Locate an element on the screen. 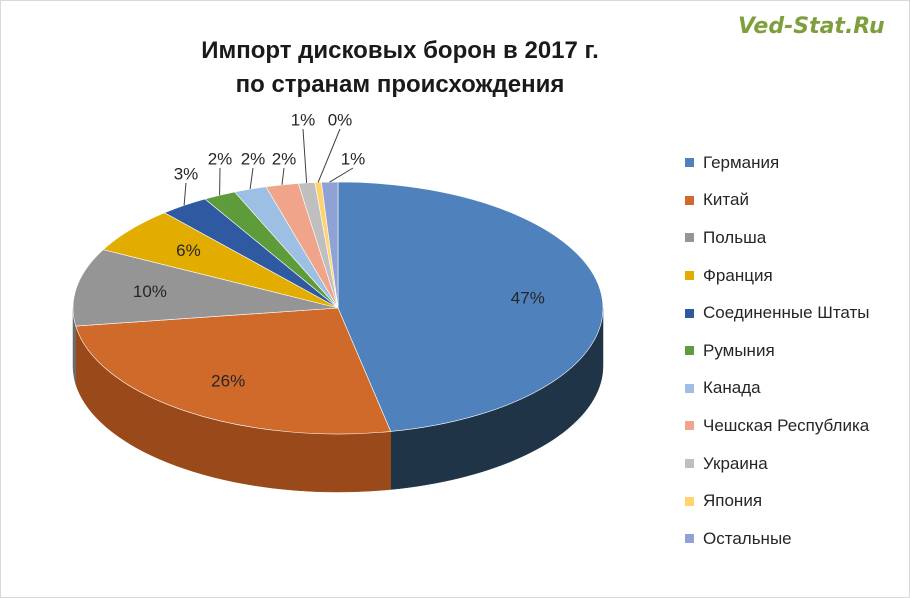 This screenshot has width=910, height=598. data-label-6: 2% is located at coordinates (253, 158).